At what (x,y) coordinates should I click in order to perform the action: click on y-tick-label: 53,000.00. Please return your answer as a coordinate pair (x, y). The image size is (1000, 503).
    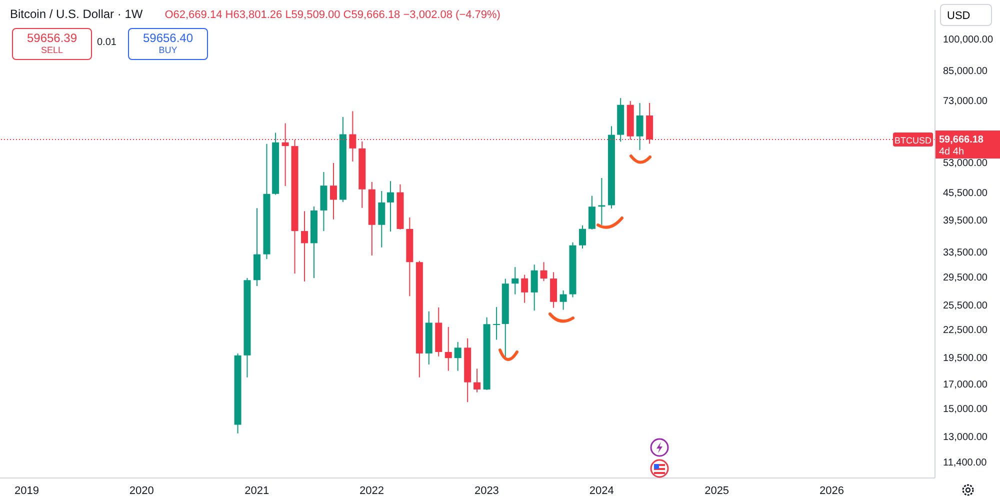
    Looking at the image, I should click on (965, 164).